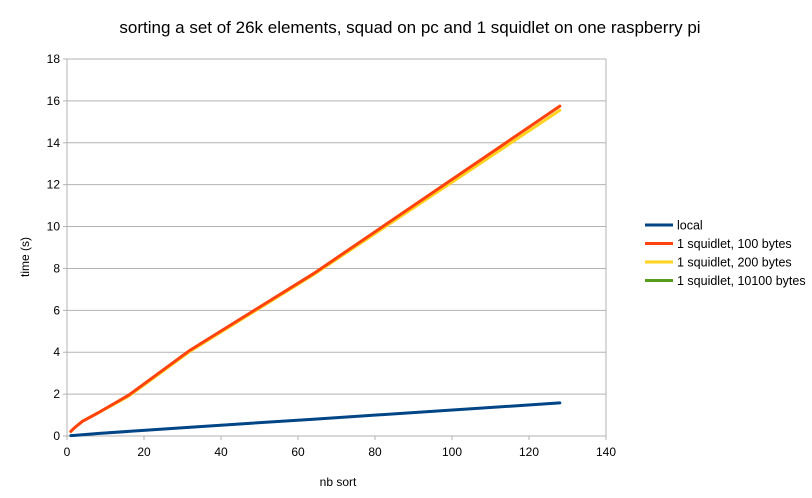 The width and height of the screenshot is (812, 498). What do you see at coordinates (529, 452) in the screenshot?
I see `x-tick-label: 120` at bounding box center [529, 452].